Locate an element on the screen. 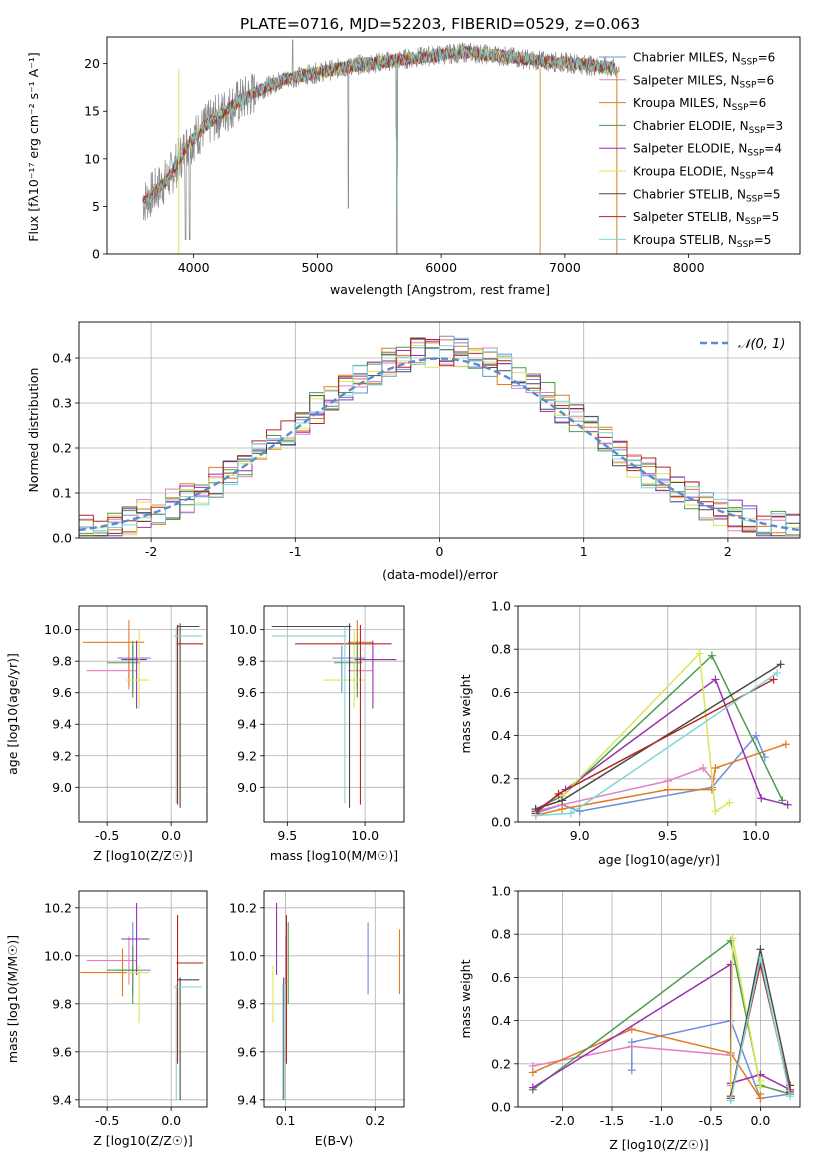 Image resolution: width=819 pixels, height=1170 pixels. x-tick-label: 5000 is located at coordinates (317, 267).